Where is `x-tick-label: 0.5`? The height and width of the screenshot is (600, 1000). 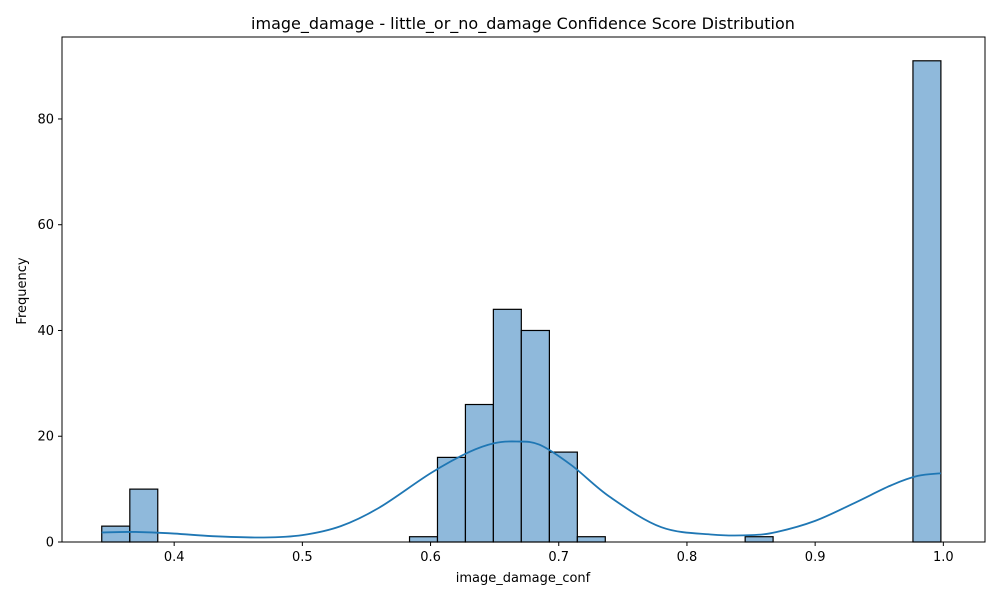 x-tick-label: 0.5 is located at coordinates (302, 557).